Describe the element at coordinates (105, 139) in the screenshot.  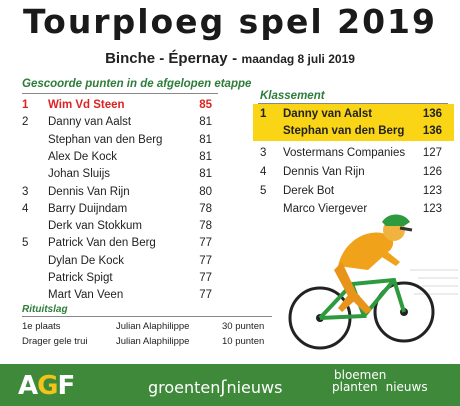
I see `rider-name: Stephan van den Berg` at that location.